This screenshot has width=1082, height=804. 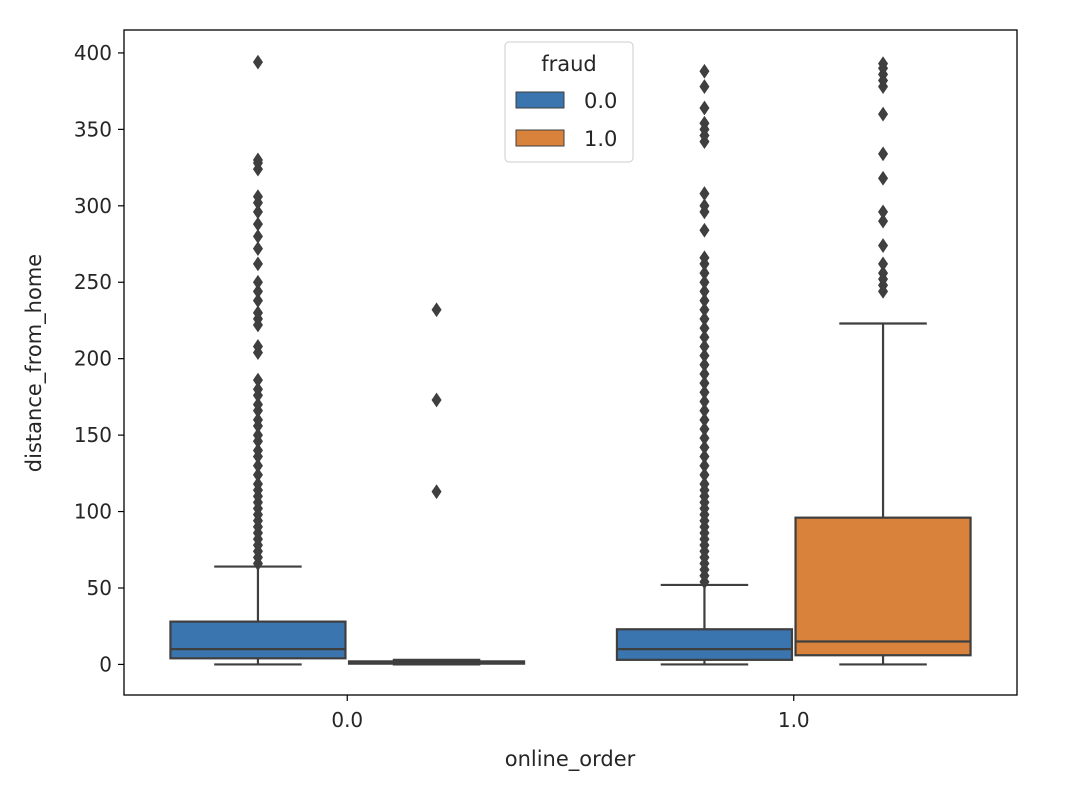 I want to click on y-tick-label: 150, so click(x=93, y=435).